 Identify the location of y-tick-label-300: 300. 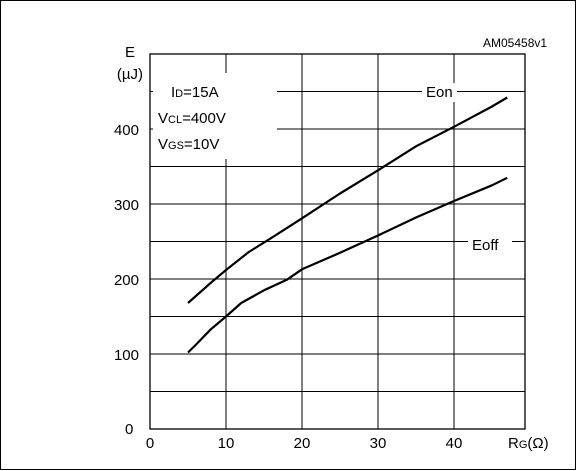
(126, 205).